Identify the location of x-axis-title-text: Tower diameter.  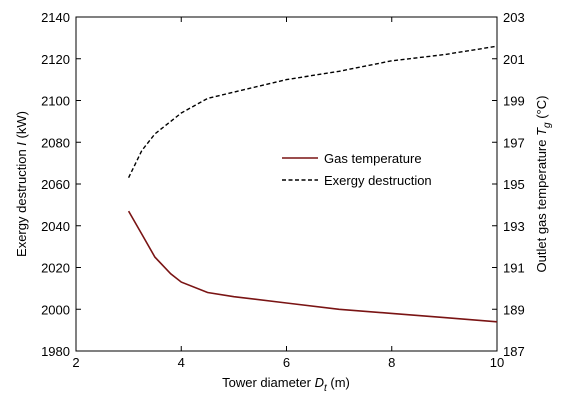
(268, 382).